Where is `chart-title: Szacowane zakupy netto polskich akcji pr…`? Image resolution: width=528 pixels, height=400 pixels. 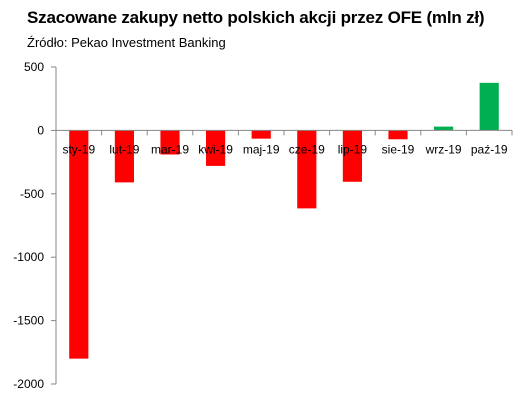
chart-title: Szacowane zakupy netto polskich akcji pr… is located at coordinates (256, 17).